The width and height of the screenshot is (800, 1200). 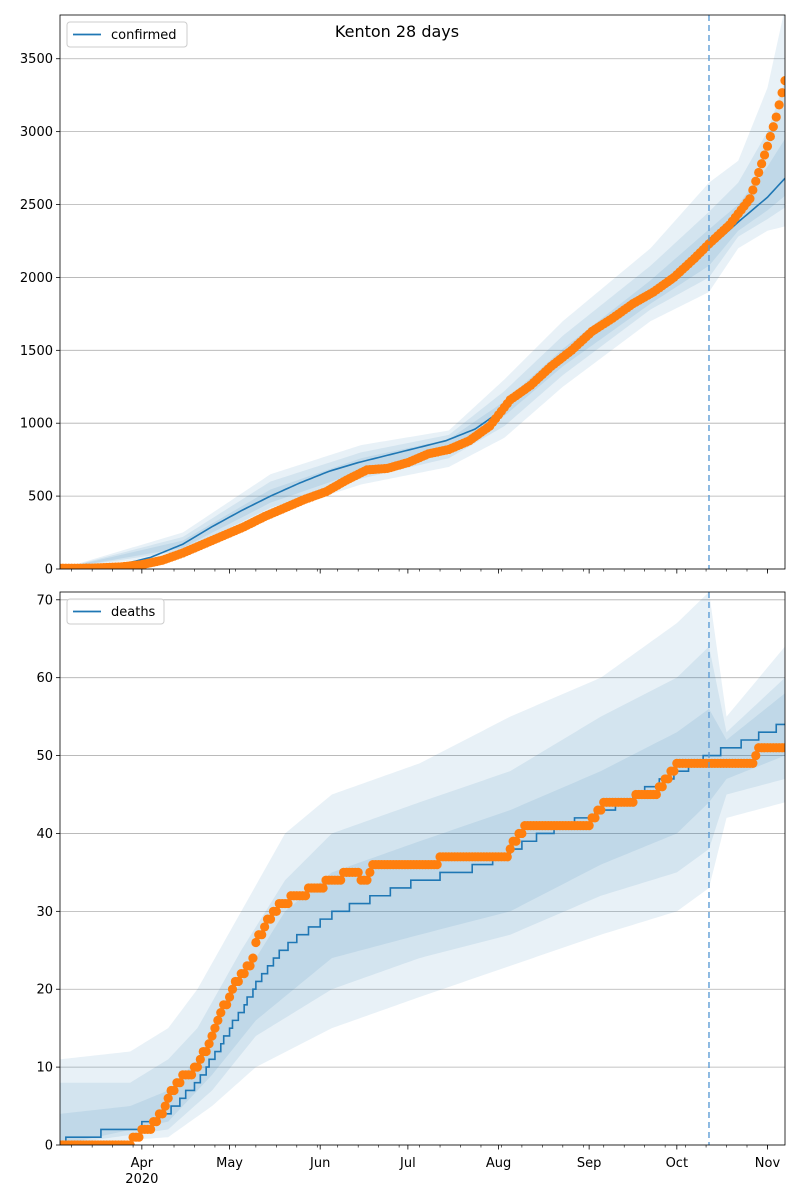 What do you see at coordinates (133, 612) in the screenshot?
I see `legend-label: deaths` at bounding box center [133, 612].